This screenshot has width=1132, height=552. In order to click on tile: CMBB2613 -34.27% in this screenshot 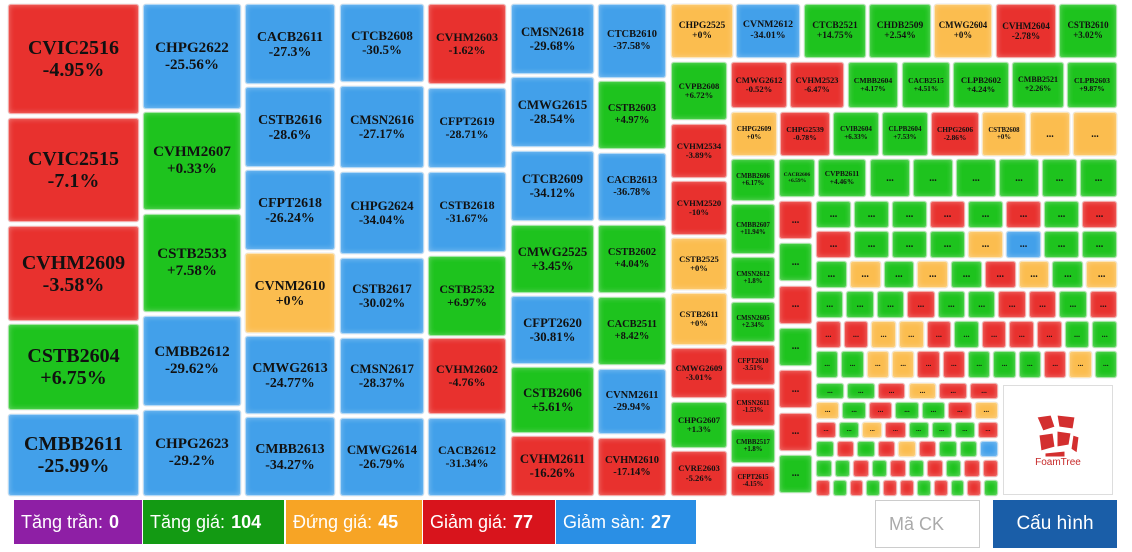, I will do `click(290, 456)`.